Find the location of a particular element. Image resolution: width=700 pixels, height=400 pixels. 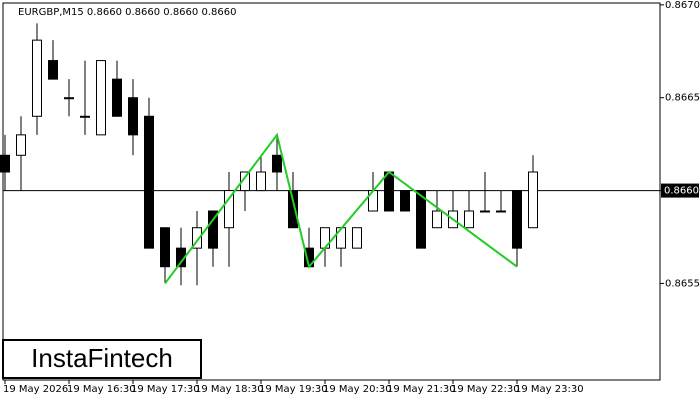

chart-title: EURGBP,M15 0.8660 0.8660 0.8660 0.8660 is located at coordinates (127, 12).